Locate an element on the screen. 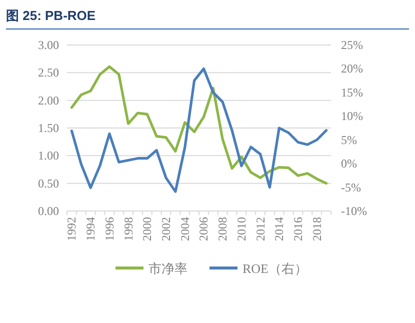 This screenshot has width=415, height=323. x-tick-label: 2014 is located at coordinates (279, 229).